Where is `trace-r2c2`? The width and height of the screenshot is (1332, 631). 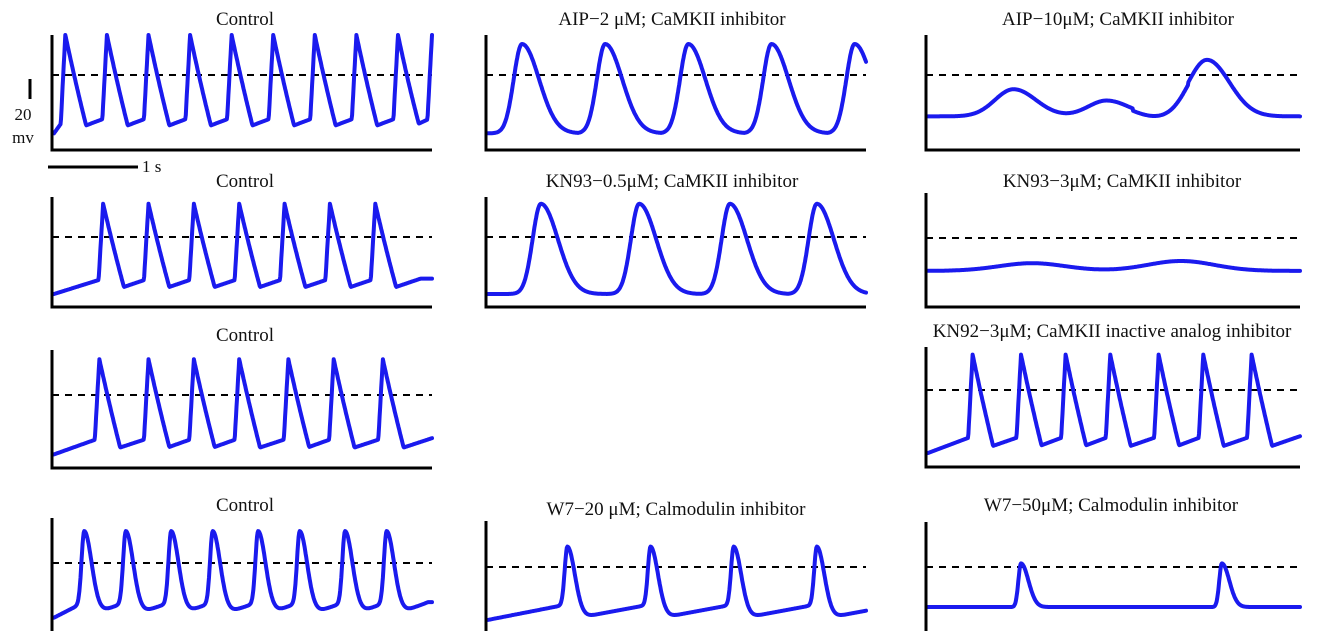 trace-r2c2 is located at coordinates (677, 248).